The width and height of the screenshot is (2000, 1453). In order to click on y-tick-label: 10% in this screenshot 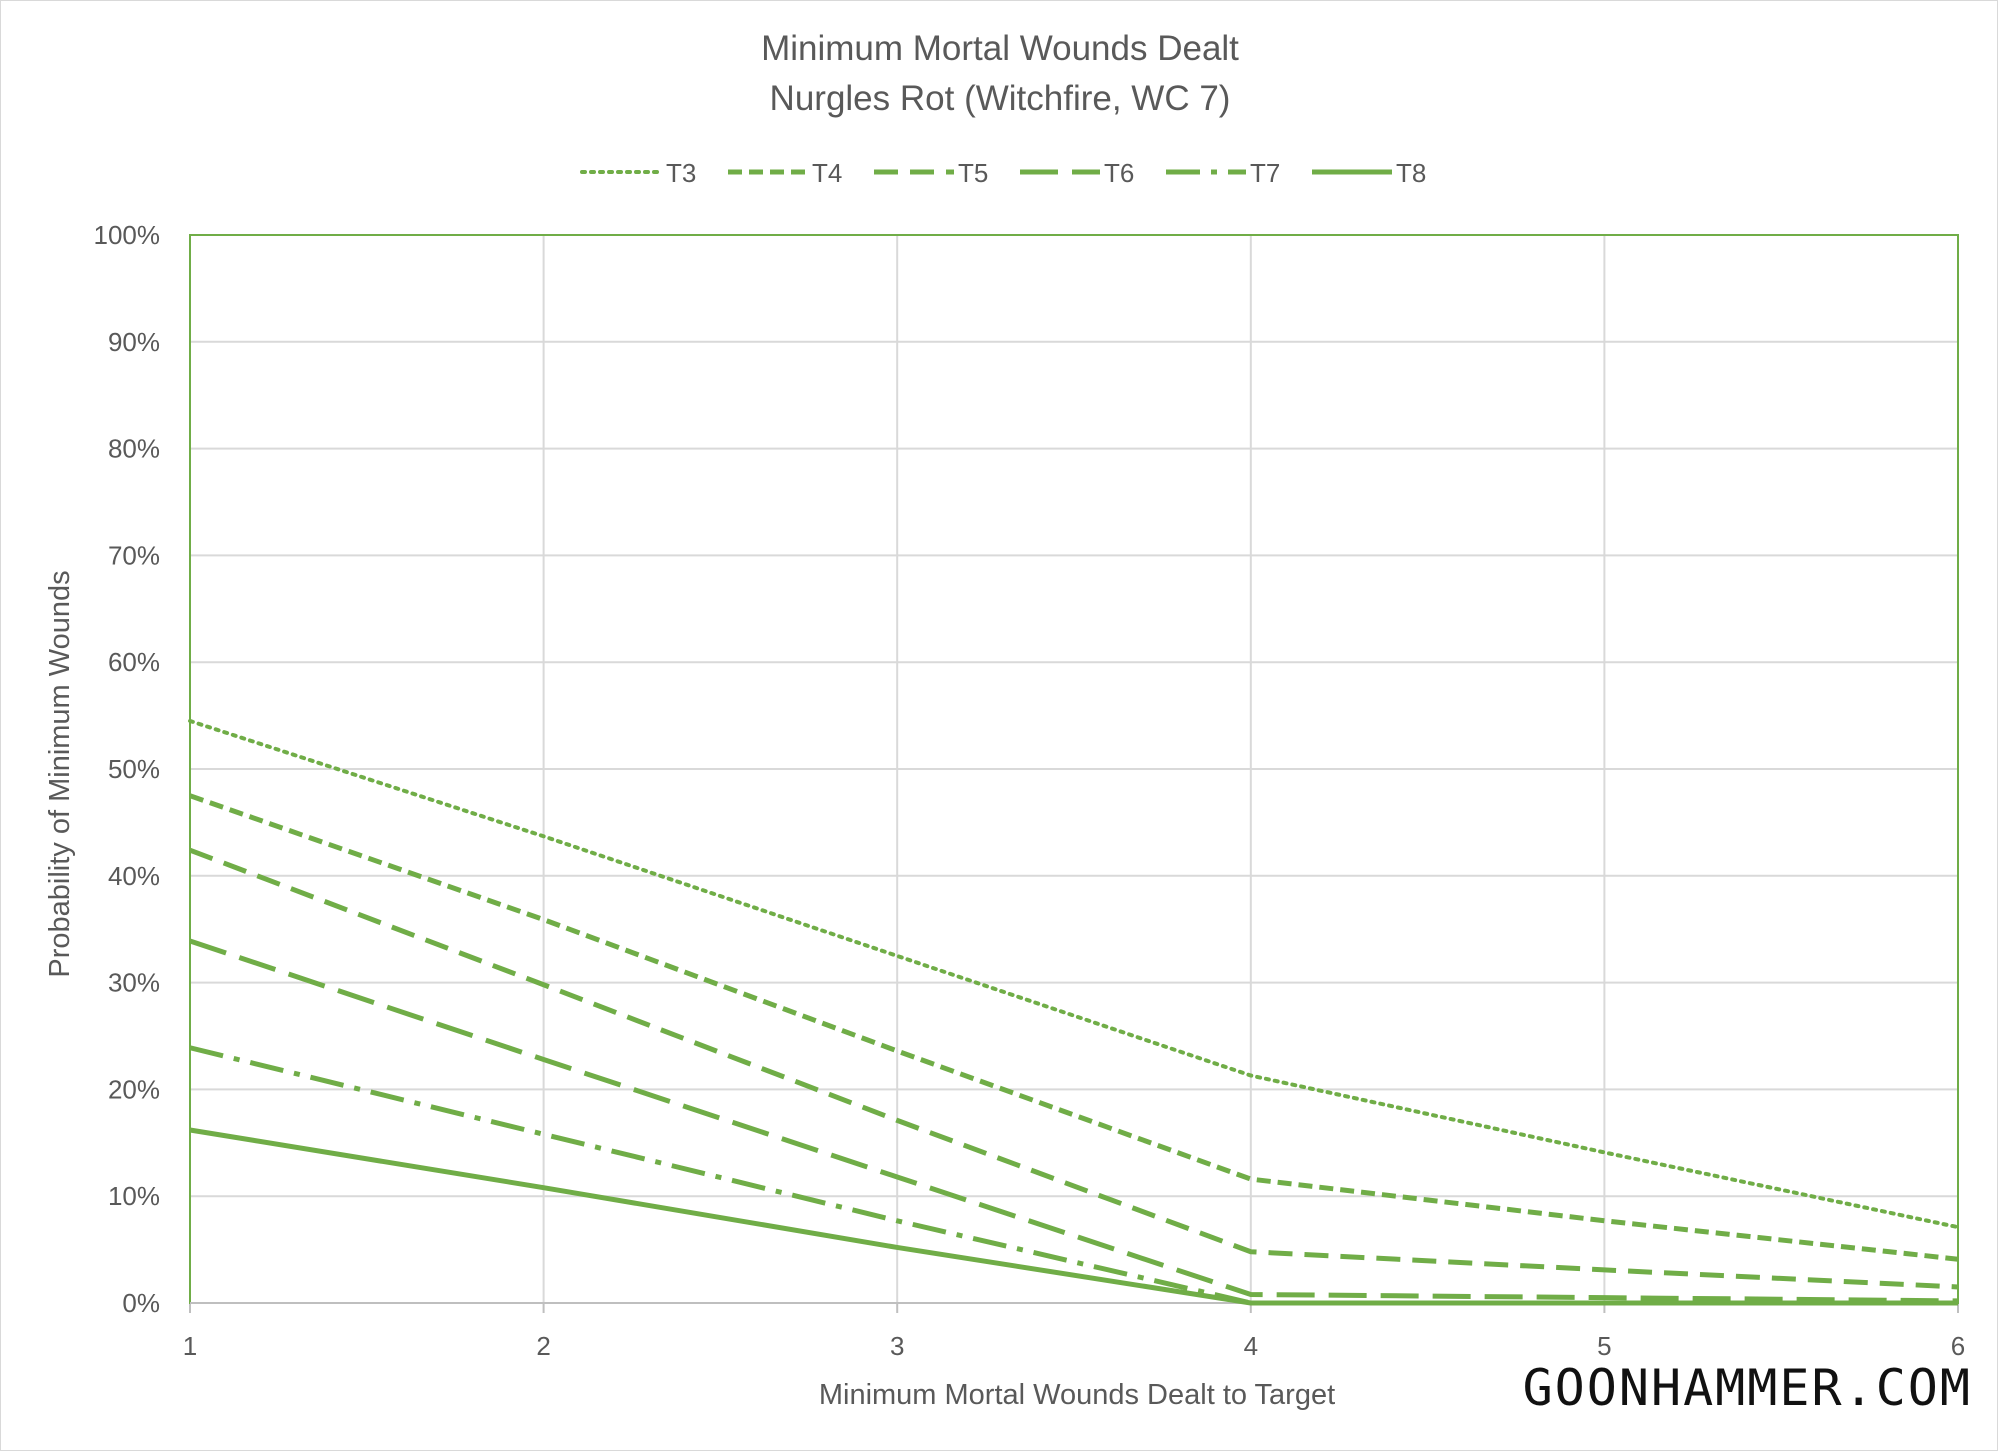, I will do `click(134, 1196)`.